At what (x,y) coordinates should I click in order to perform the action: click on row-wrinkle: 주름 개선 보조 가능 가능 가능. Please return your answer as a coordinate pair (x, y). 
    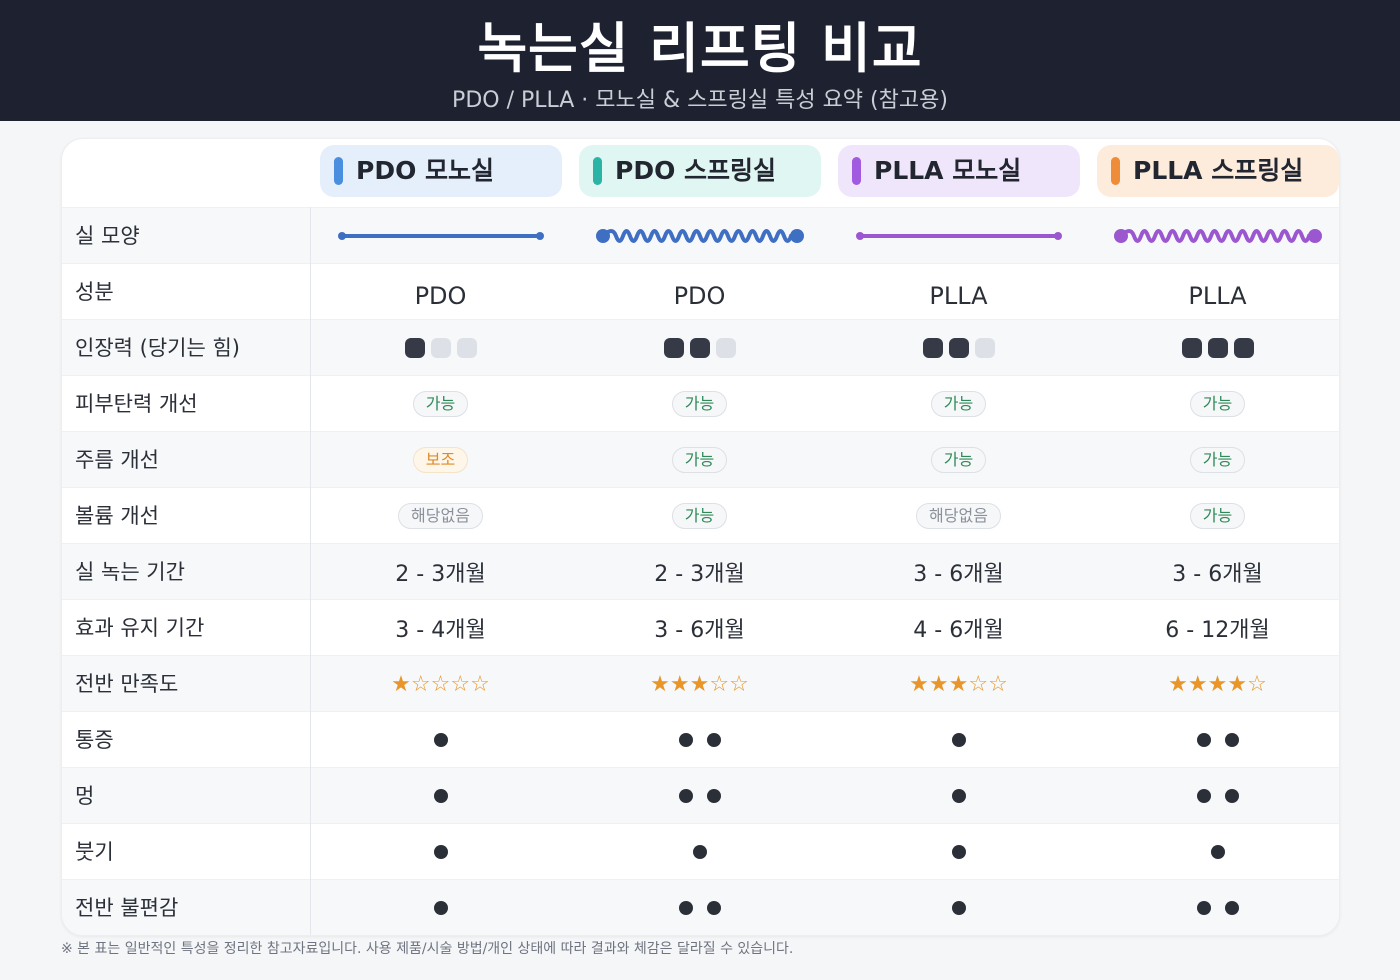
    Looking at the image, I should click on (700, 459).